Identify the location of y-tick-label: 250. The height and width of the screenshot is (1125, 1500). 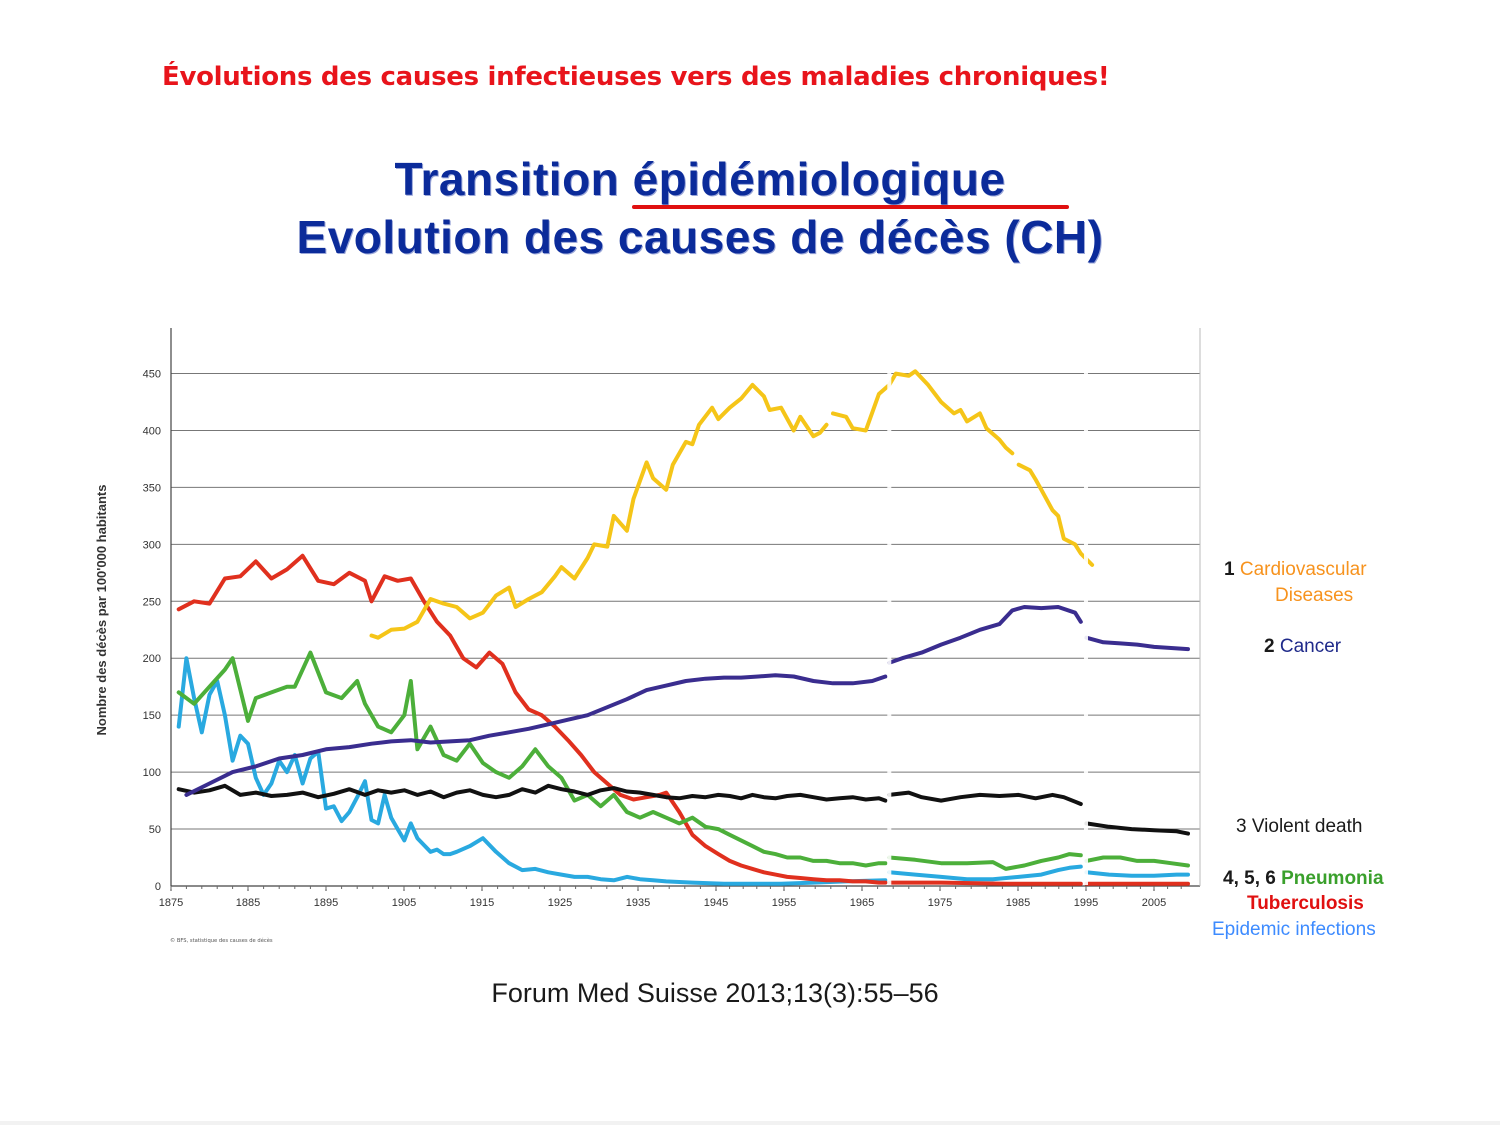
(152, 602).